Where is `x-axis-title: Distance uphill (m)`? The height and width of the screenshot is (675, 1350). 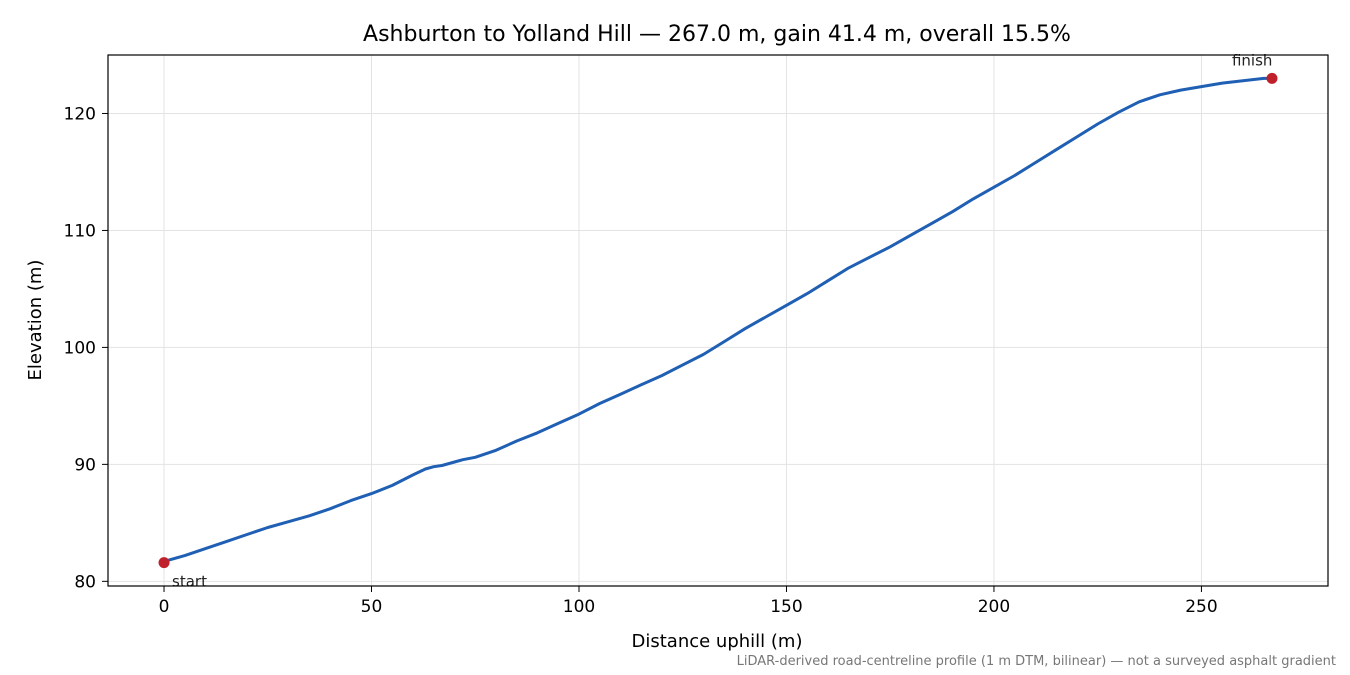 x-axis-title: Distance uphill (m) is located at coordinates (717, 641).